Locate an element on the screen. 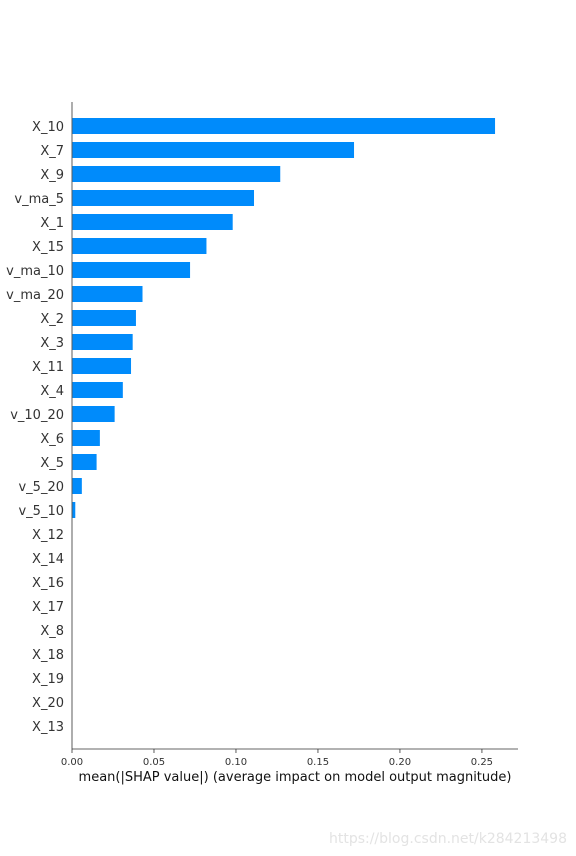 The height and width of the screenshot is (856, 576). feature-label-X_11: X_11 is located at coordinates (48, 367).